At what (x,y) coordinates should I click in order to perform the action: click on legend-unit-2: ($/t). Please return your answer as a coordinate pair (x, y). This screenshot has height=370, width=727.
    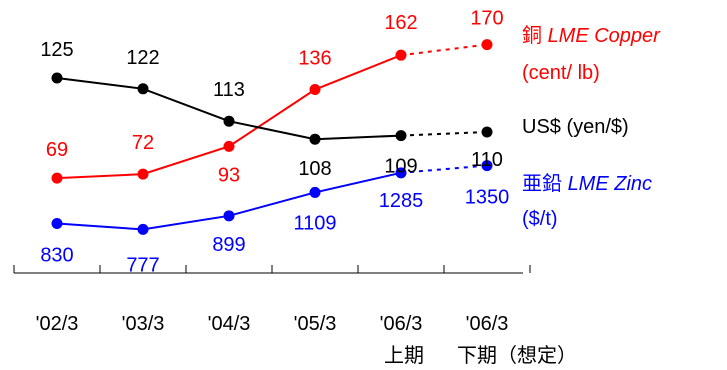
    Looking at the image, I should click on (540, 219).